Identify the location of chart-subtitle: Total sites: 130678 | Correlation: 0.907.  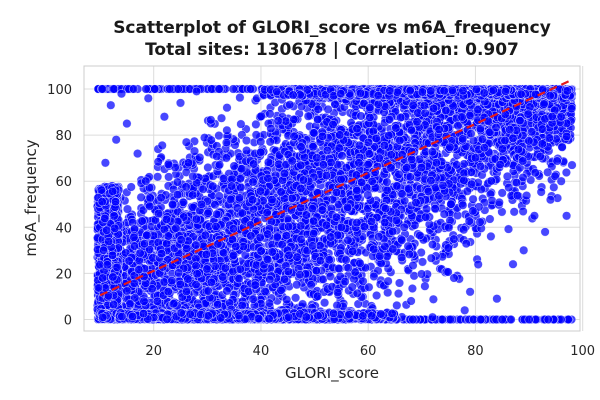
(332, 50).